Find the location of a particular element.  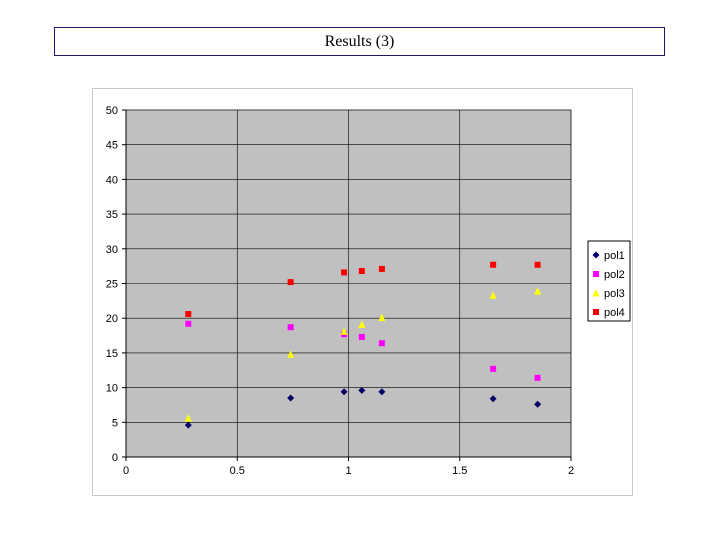

legend-pol2-label: pol2 is located at coordinates (614, 275).